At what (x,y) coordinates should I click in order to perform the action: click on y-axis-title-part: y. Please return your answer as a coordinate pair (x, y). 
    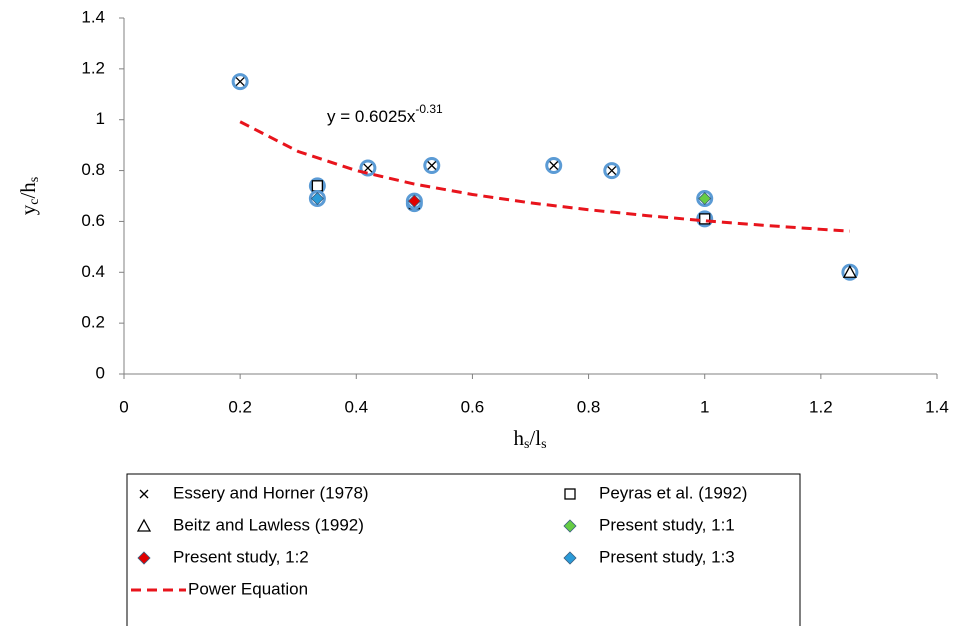
    Looking at the image, I should click on (28, 209).